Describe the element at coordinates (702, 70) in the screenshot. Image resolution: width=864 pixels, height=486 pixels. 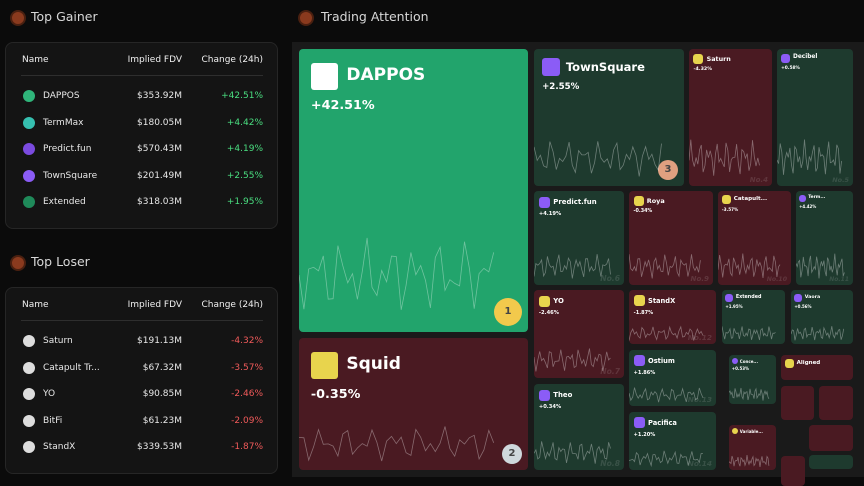
I see `tile-change: -4.32%` at that location.